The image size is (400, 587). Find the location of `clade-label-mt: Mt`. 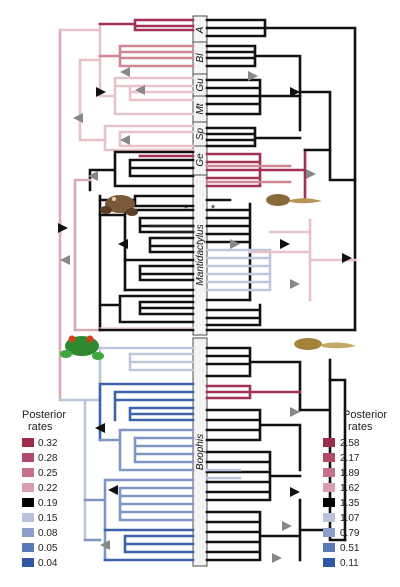

clade-label-mt: Mt is located at coordinates (200, 108).